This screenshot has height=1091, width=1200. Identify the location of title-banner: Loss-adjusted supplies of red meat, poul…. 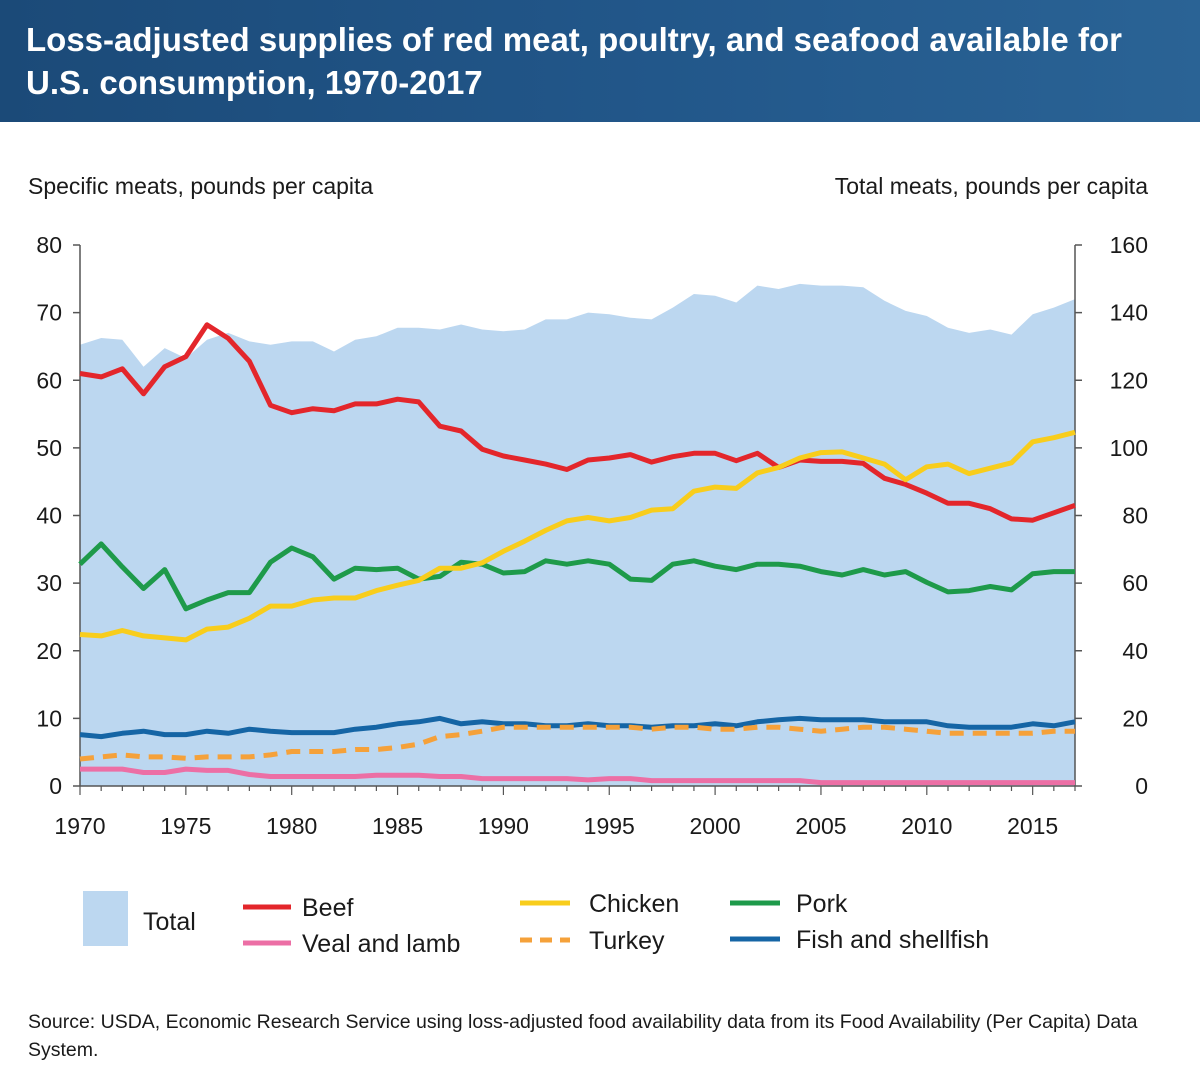
(600, 61).